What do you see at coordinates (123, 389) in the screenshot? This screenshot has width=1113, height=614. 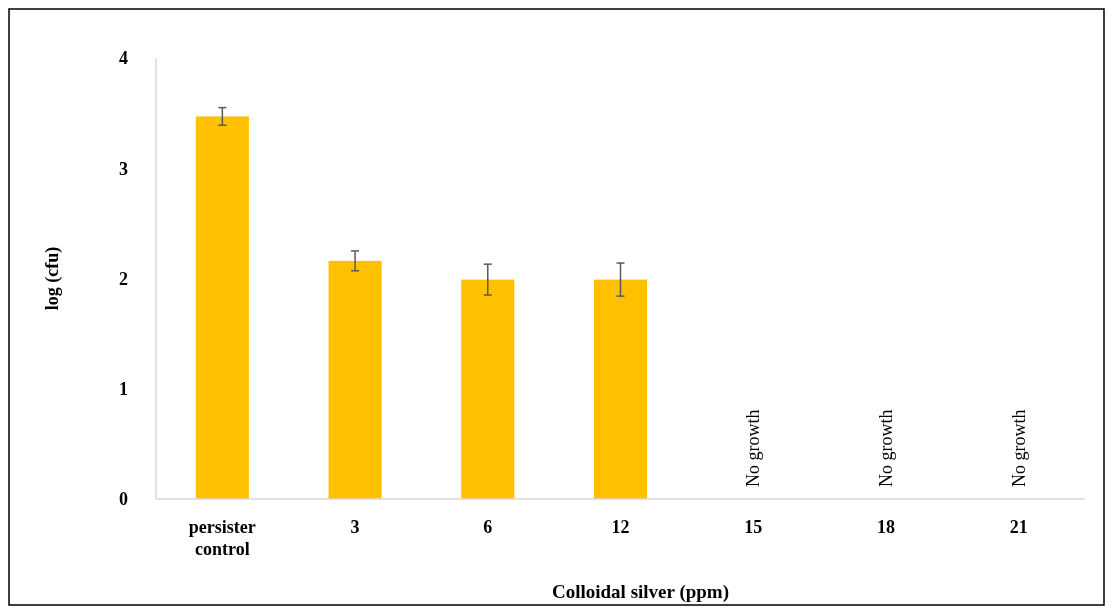 I see `y-tick-label: 1` at bounding box center [123, 389].